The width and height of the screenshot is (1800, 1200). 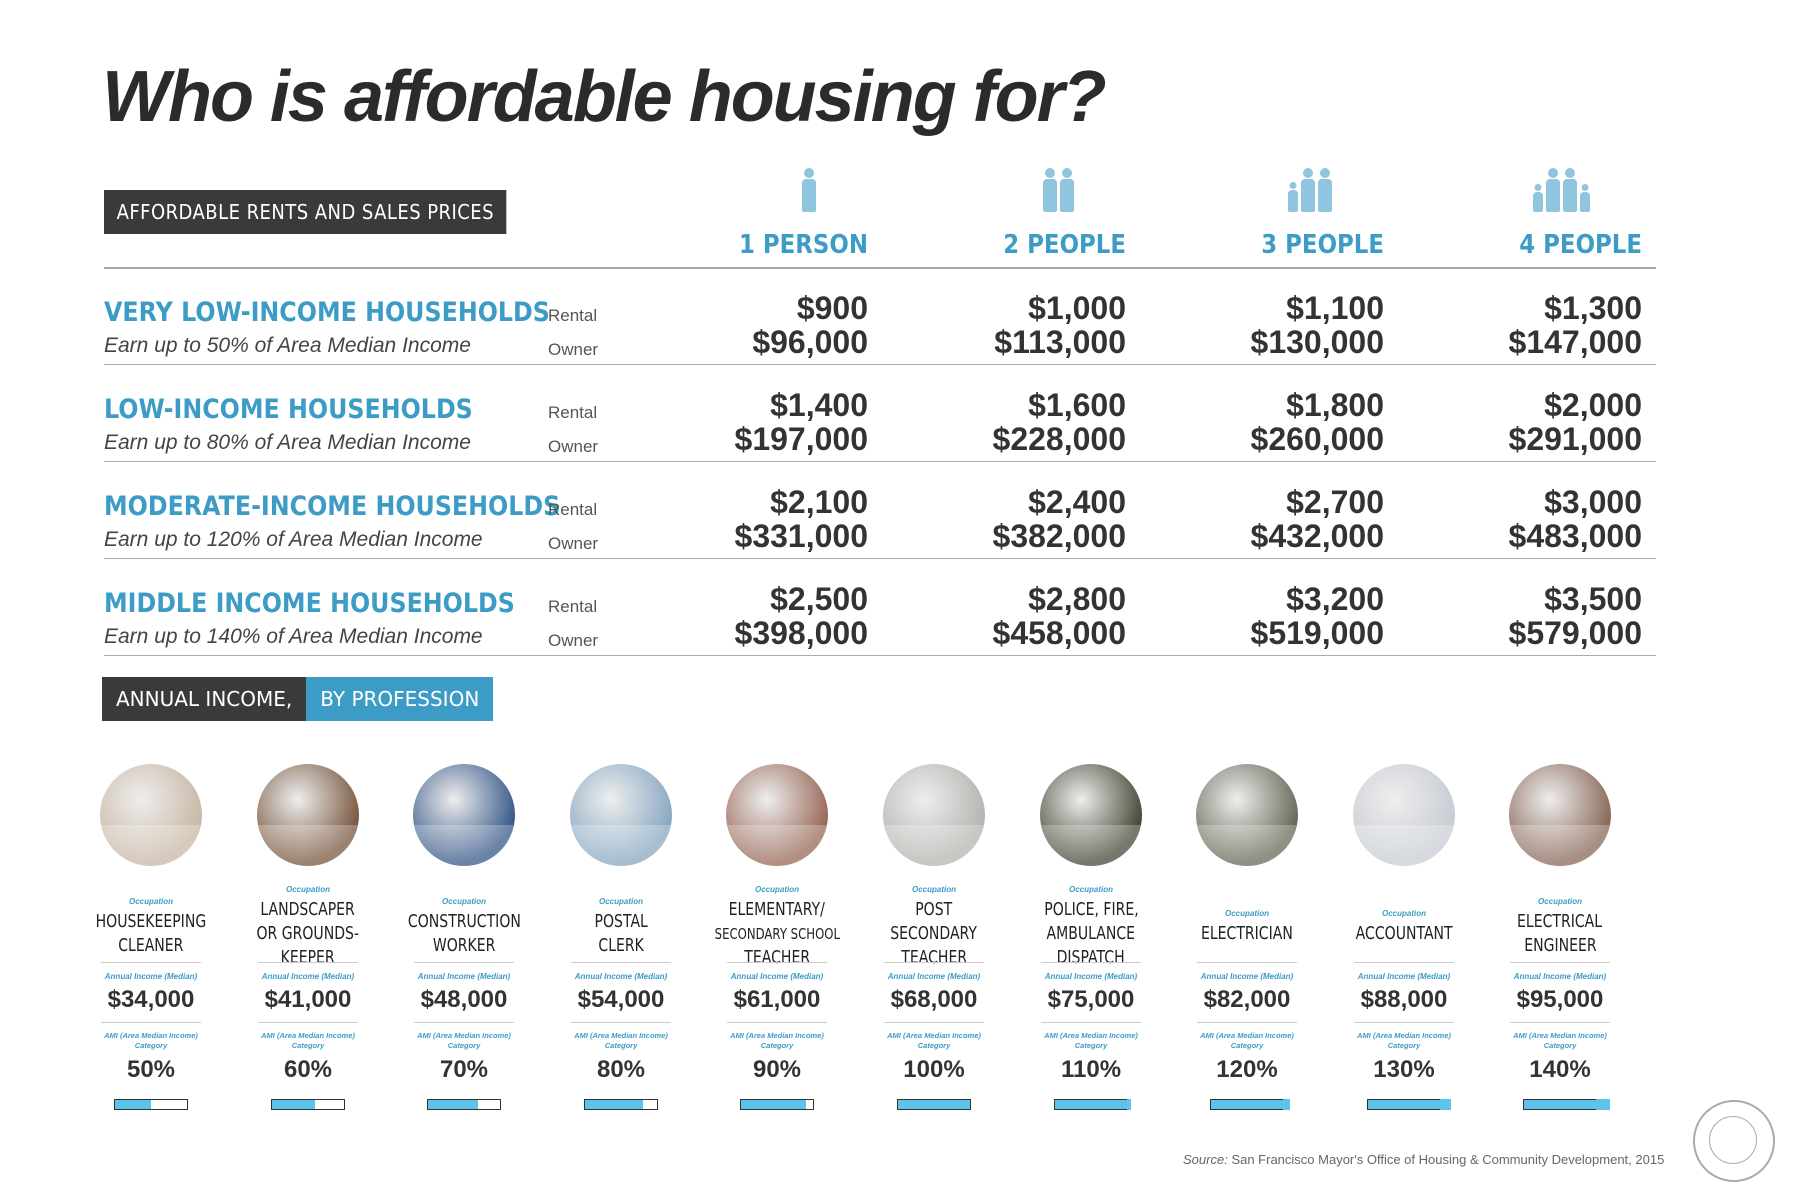 What do you see at coordinates (1247, 1069) in the screenshot?
I see `ami-category: 120%` at bounding box center [1247, 1069].